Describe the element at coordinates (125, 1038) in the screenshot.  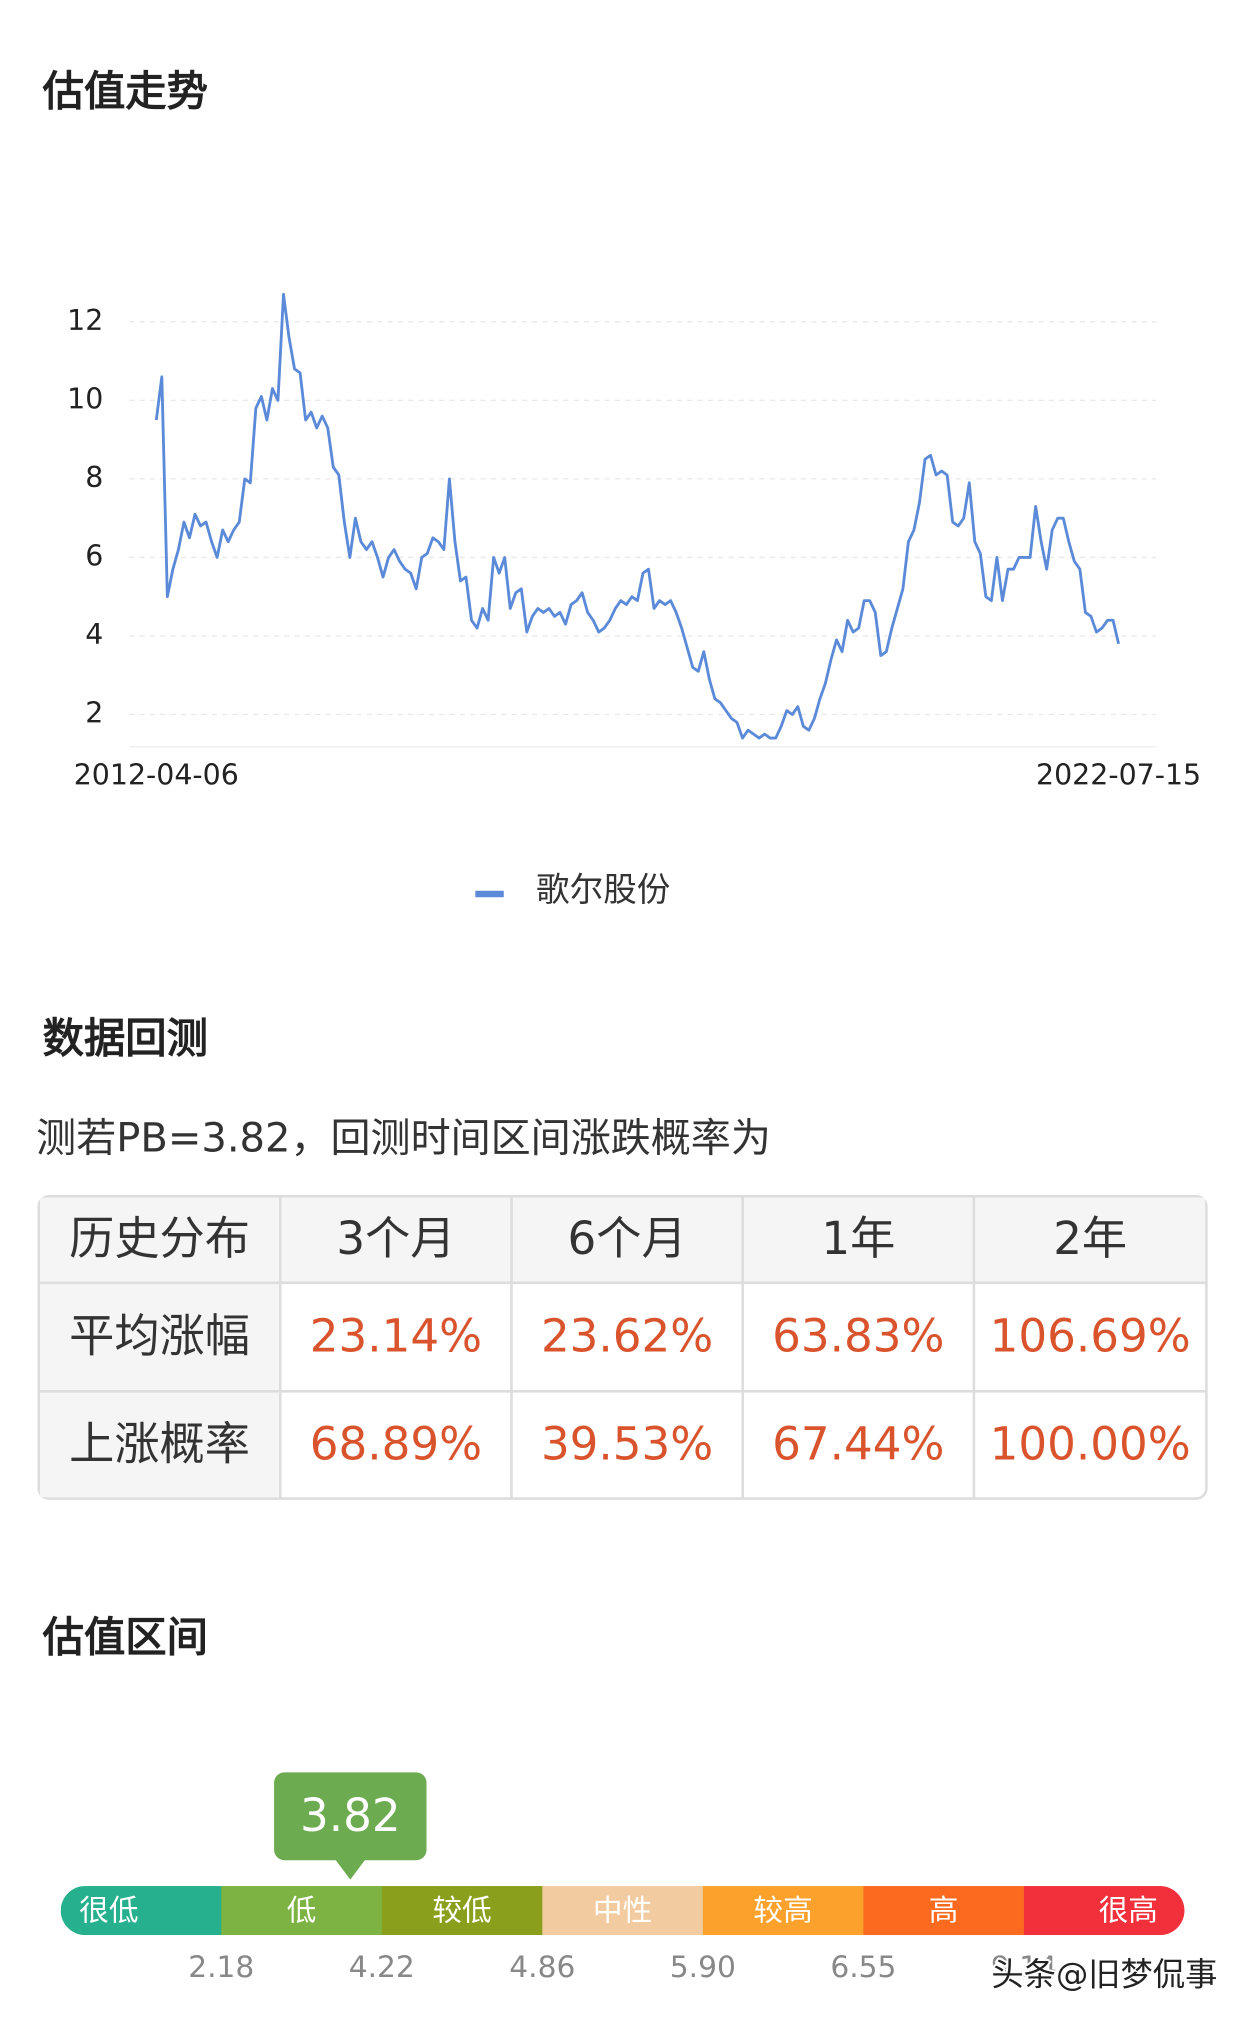
I see `section-title: 数据回测` at that location.